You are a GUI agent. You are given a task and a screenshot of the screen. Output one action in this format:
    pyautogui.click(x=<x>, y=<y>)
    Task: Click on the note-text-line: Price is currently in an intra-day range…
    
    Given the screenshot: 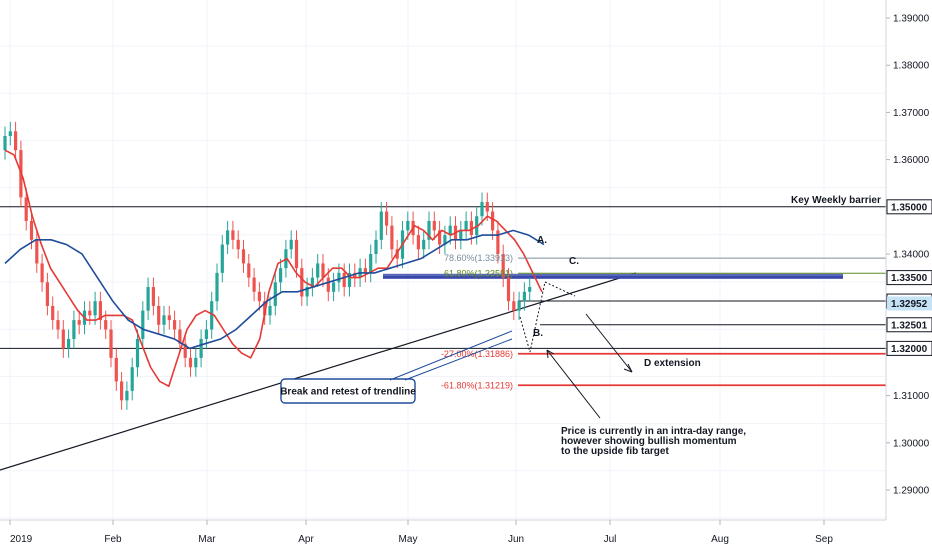 What is the action you would take?
    pyautogui.click(x=653, y=431)
    